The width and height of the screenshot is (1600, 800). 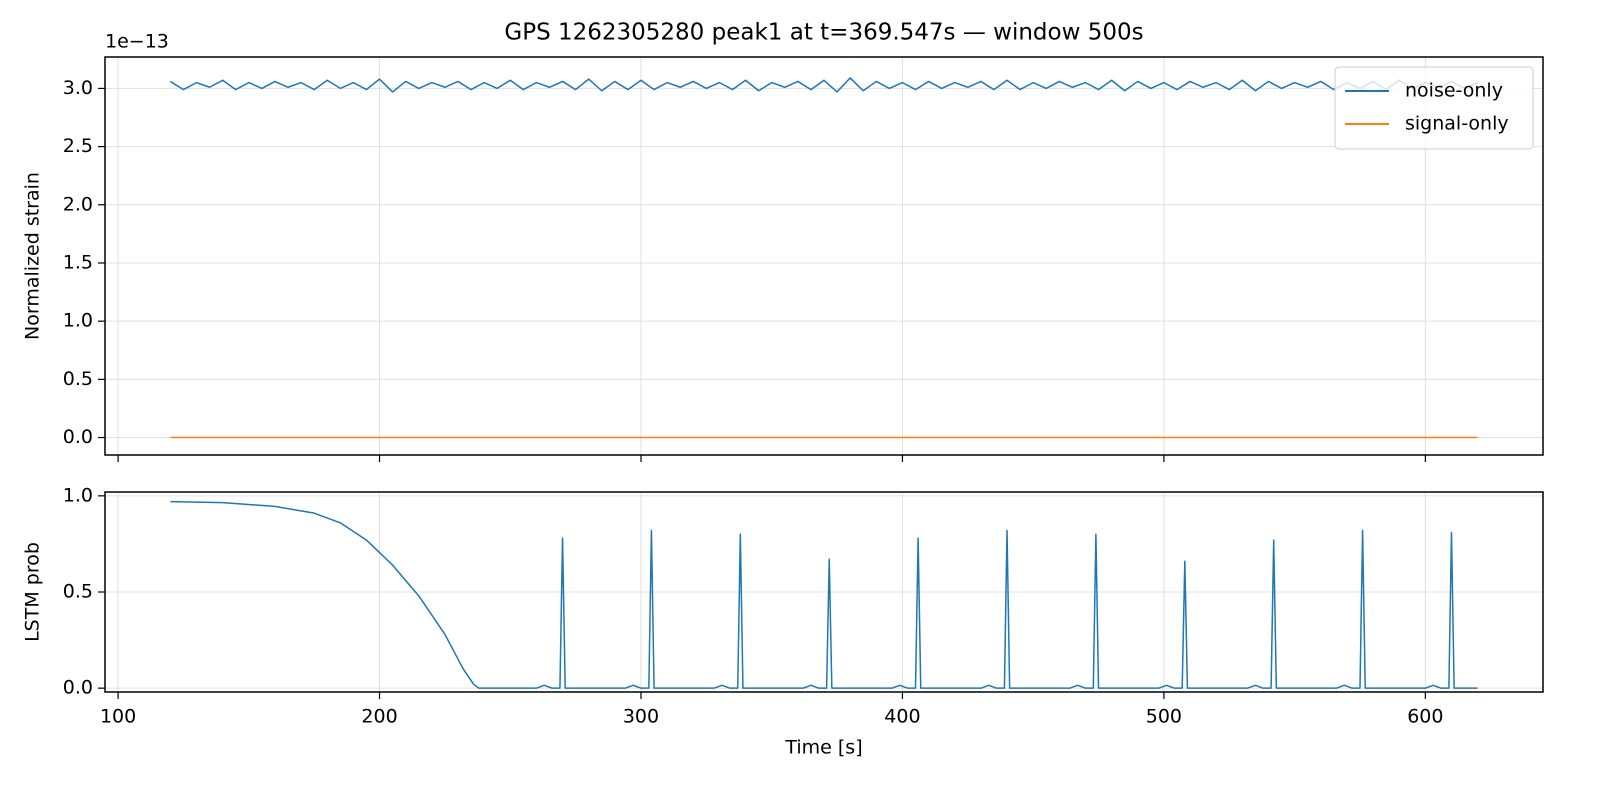 I want to click on x-tick-label: 100, so click(x=118, y=717).